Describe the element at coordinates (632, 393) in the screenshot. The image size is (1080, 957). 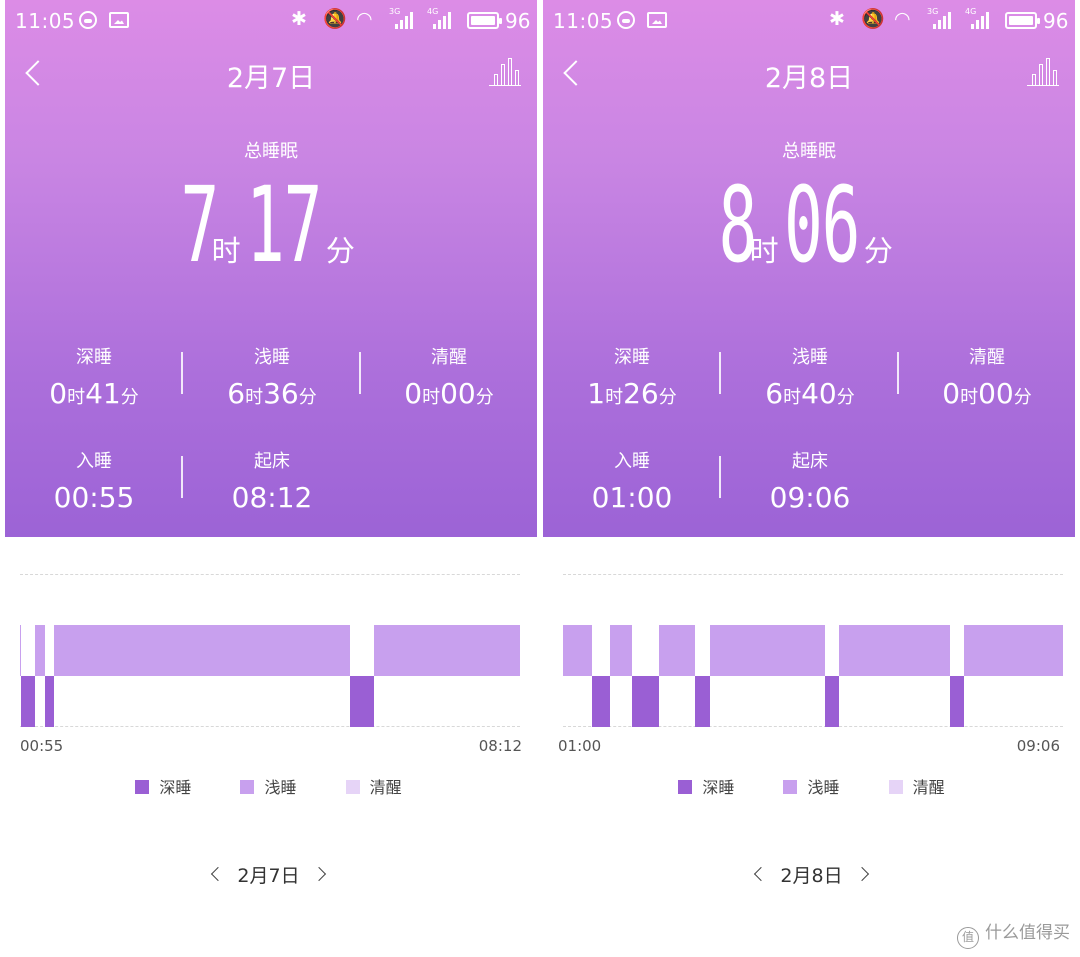
I see `stat-value: 1时26分` at that location.